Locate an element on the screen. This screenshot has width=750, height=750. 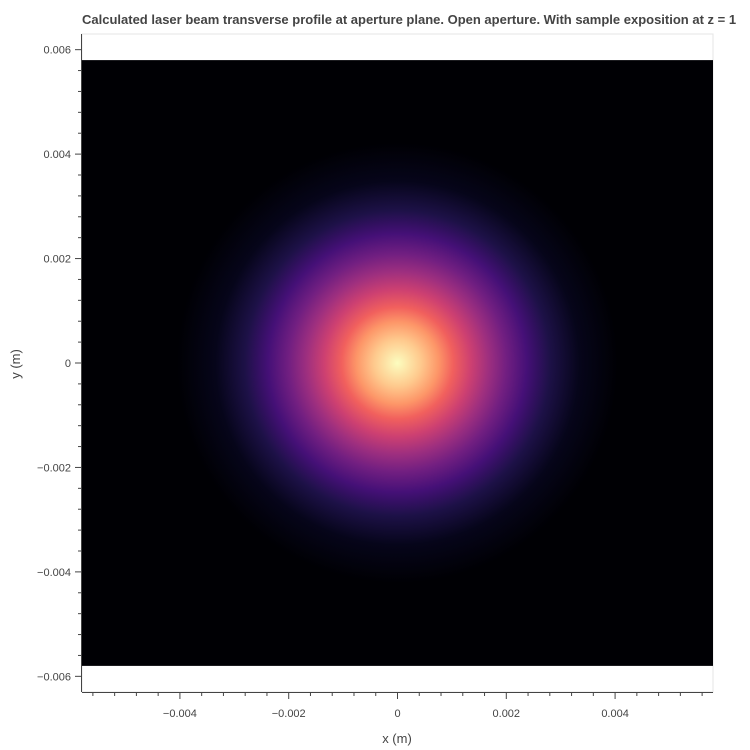
x-tick-label: 0.002 is located at coordinates (507, 714).